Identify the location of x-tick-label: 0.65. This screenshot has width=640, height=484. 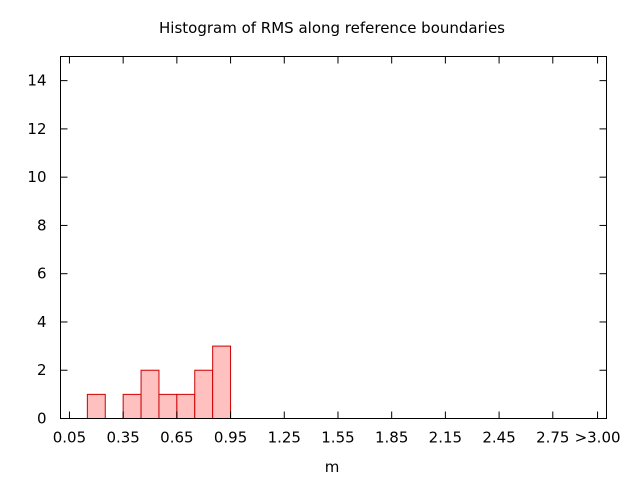
(176, 438).